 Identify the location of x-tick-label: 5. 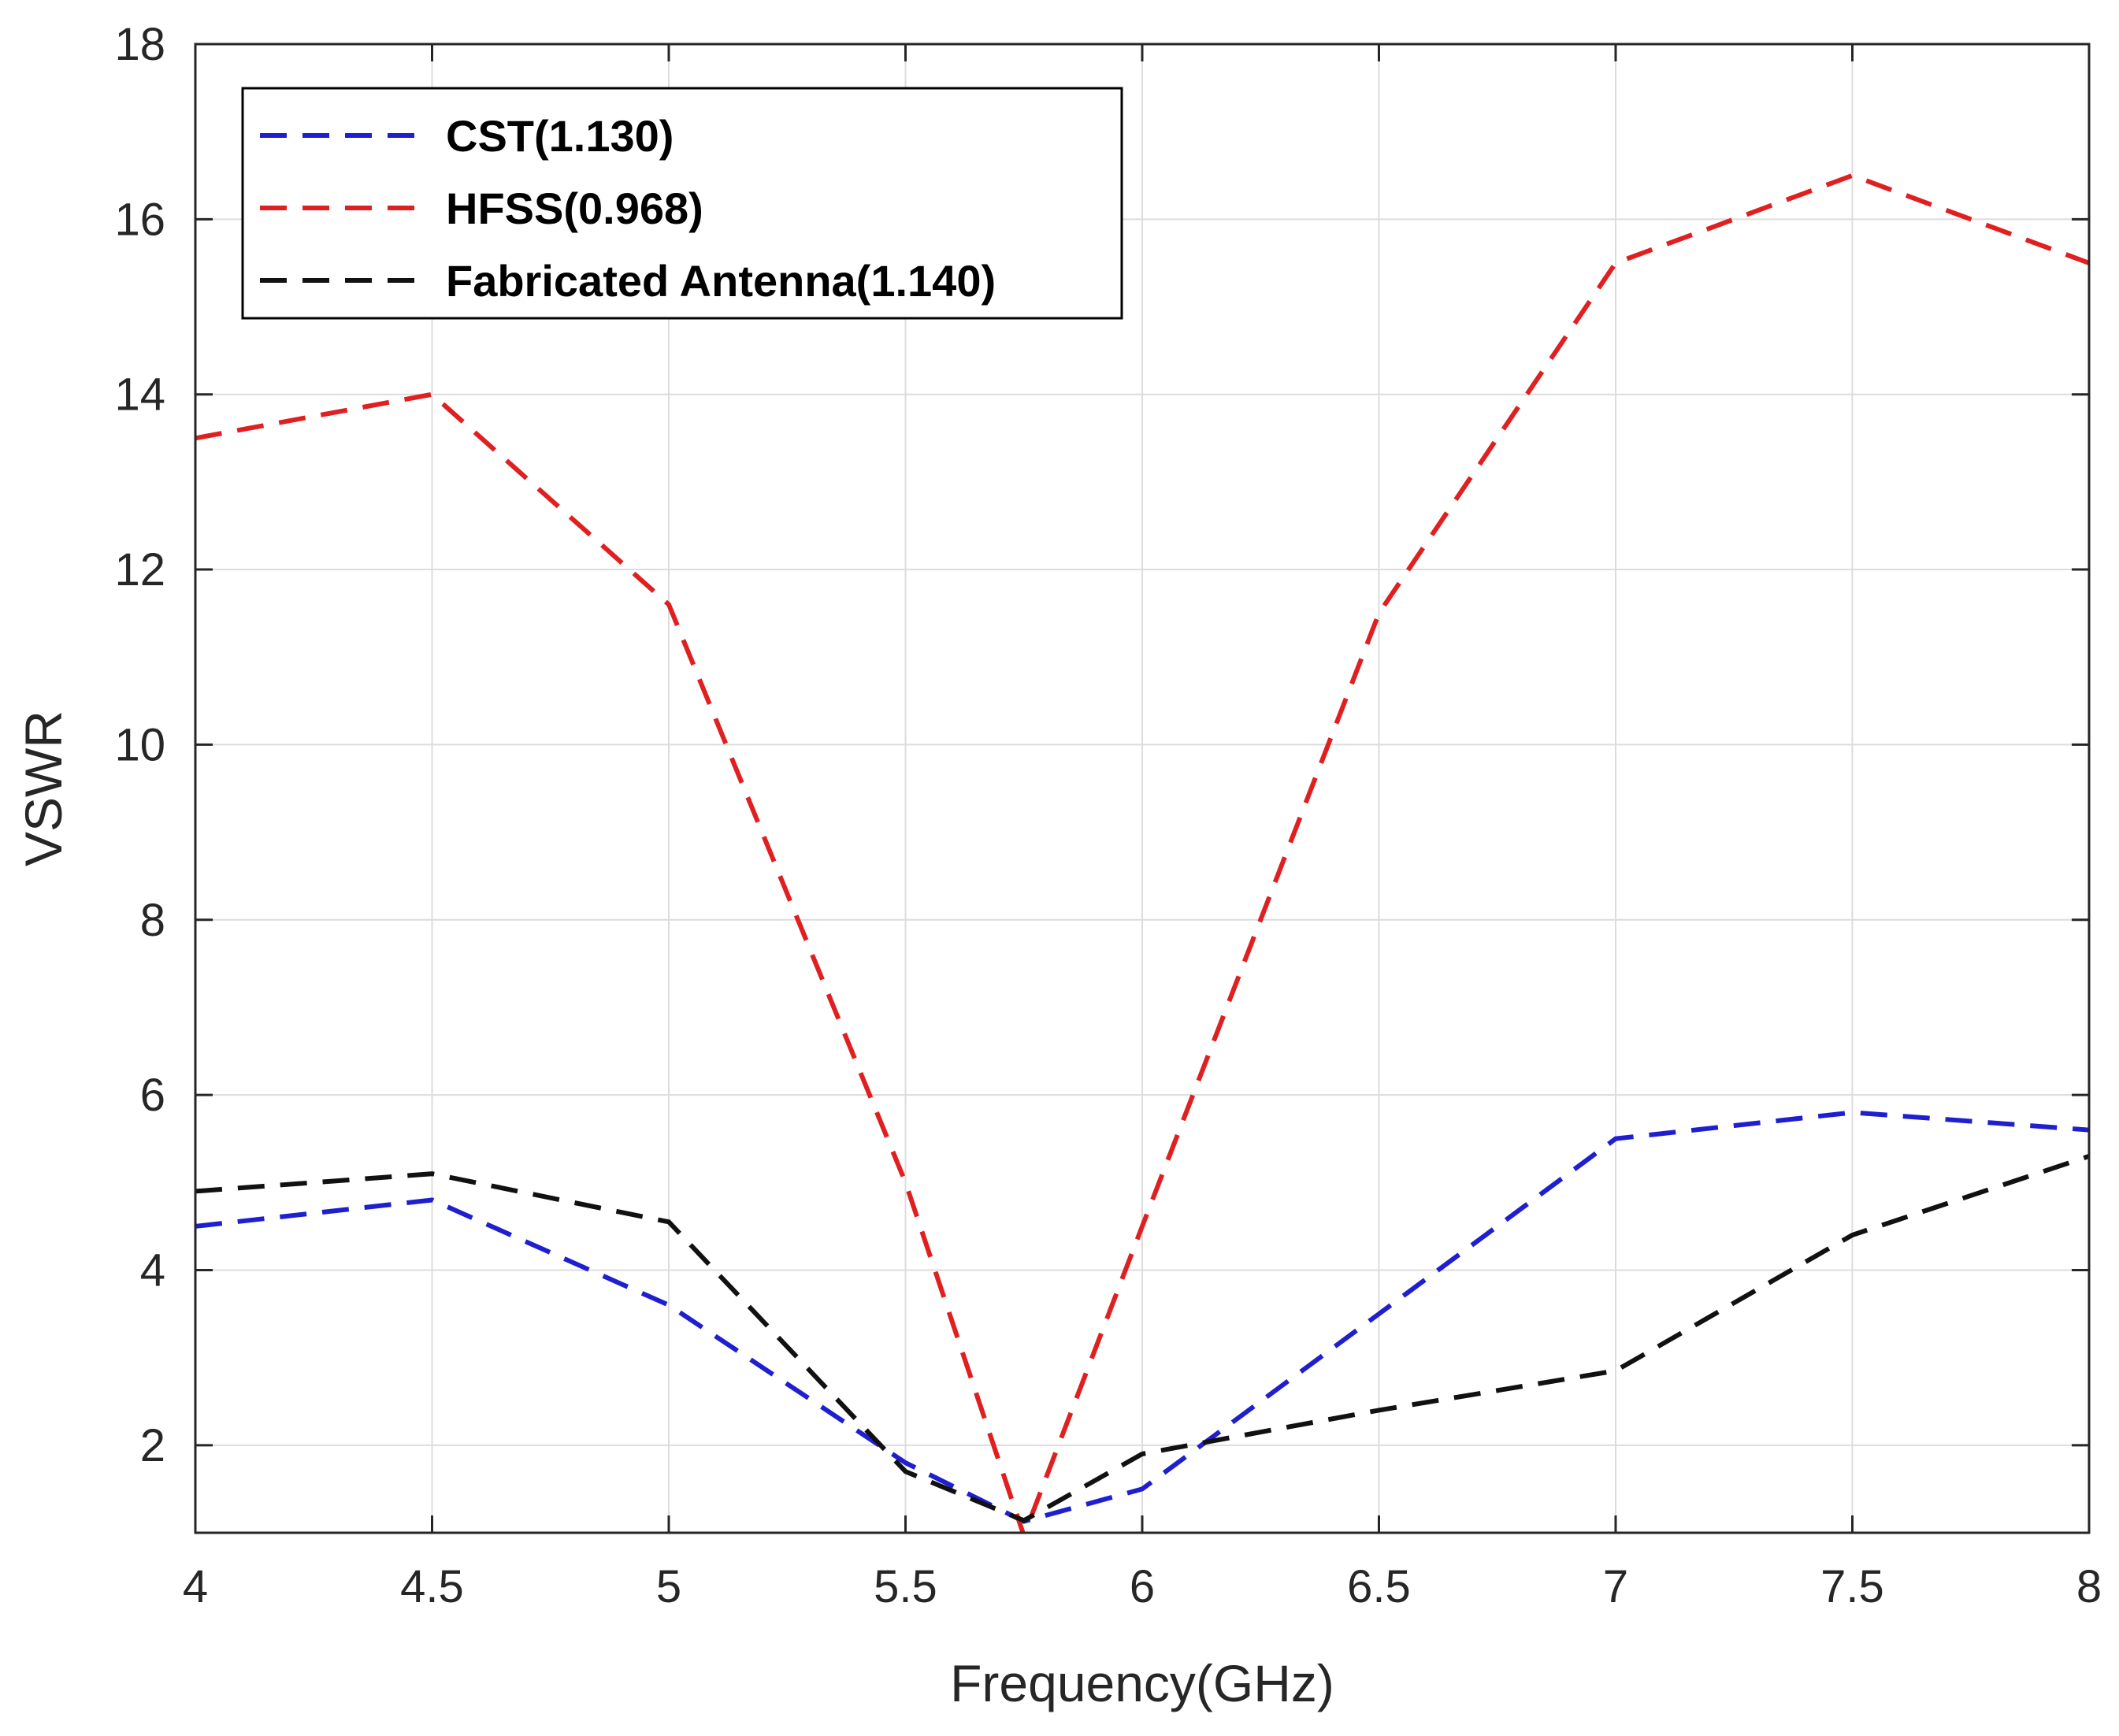
(668, 1587).